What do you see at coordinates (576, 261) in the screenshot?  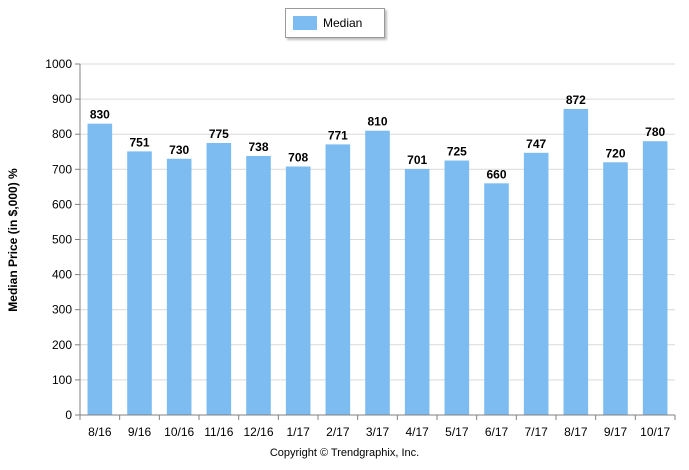 I see `bar-8/17` at bounding box center [576, 261].